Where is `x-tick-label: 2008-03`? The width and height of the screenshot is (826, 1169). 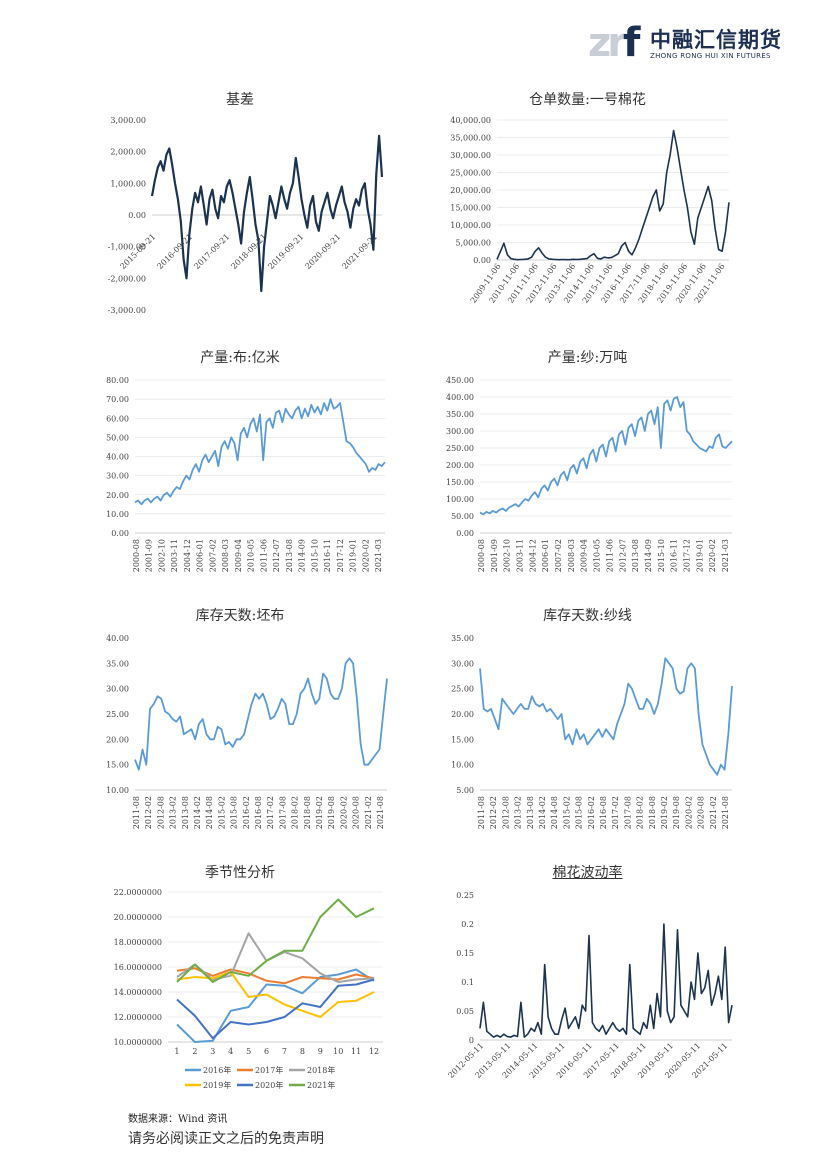
x-tick-label: 2008-03 is located at coordinates (571, 555).